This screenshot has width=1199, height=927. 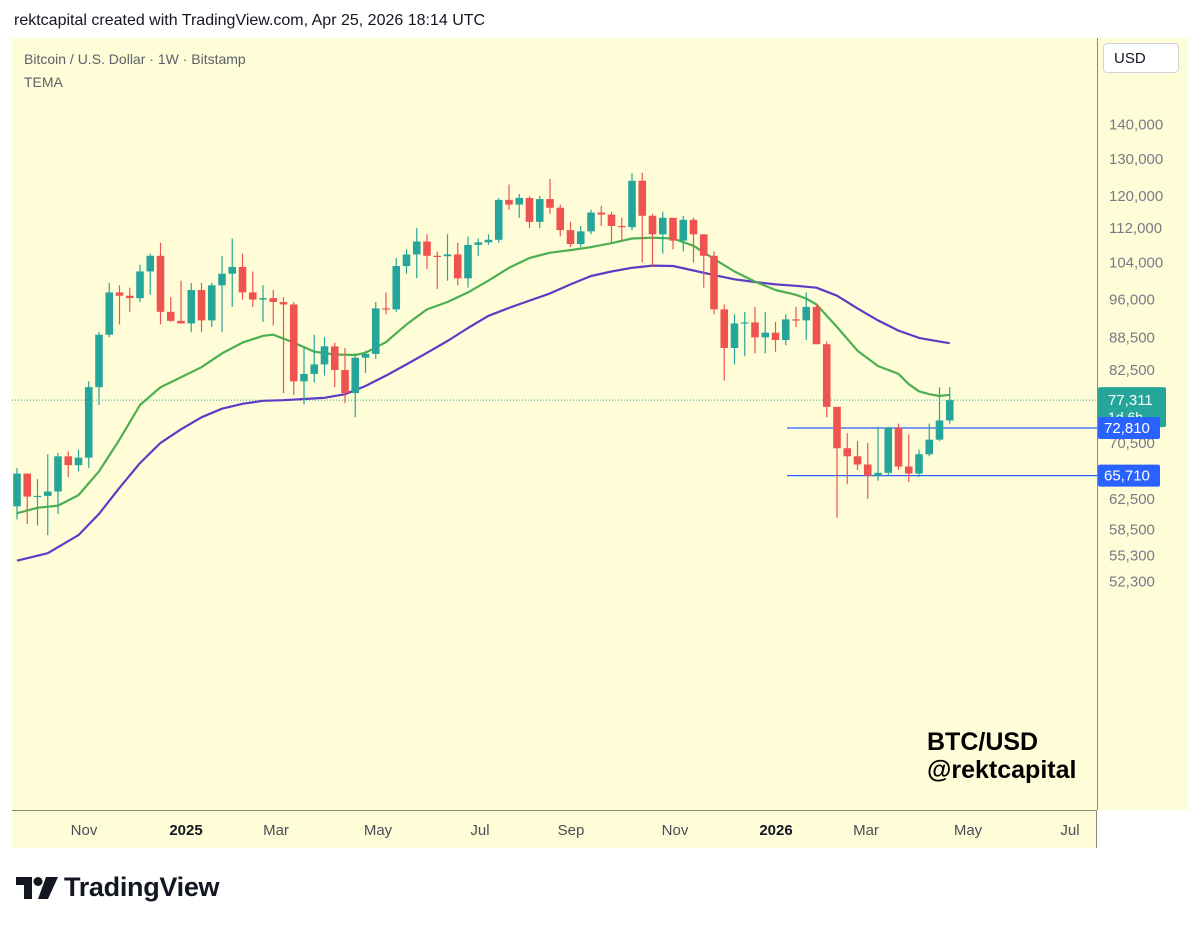 What do you see at coordinates (1132, 499) in the screenshot?
I see `y-tick-label: 62,500` at bounding box center [1132, 499].